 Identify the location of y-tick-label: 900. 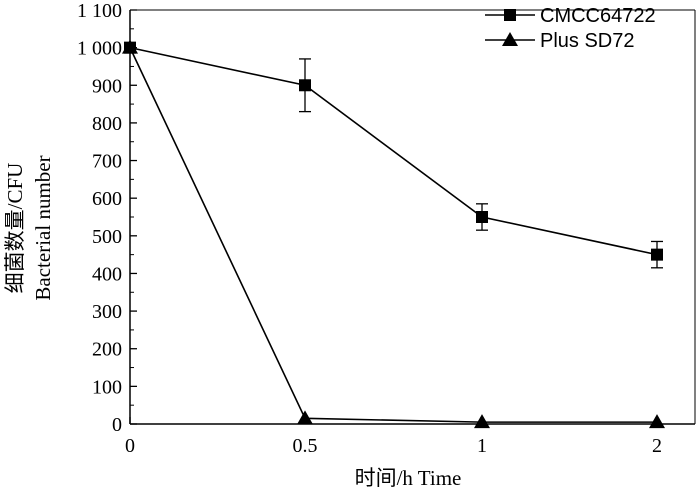
(107, 86).